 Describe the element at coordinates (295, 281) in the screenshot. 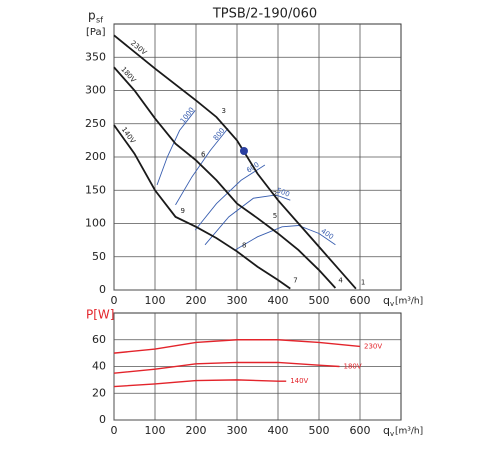

I see `point-label: 7` at that location.